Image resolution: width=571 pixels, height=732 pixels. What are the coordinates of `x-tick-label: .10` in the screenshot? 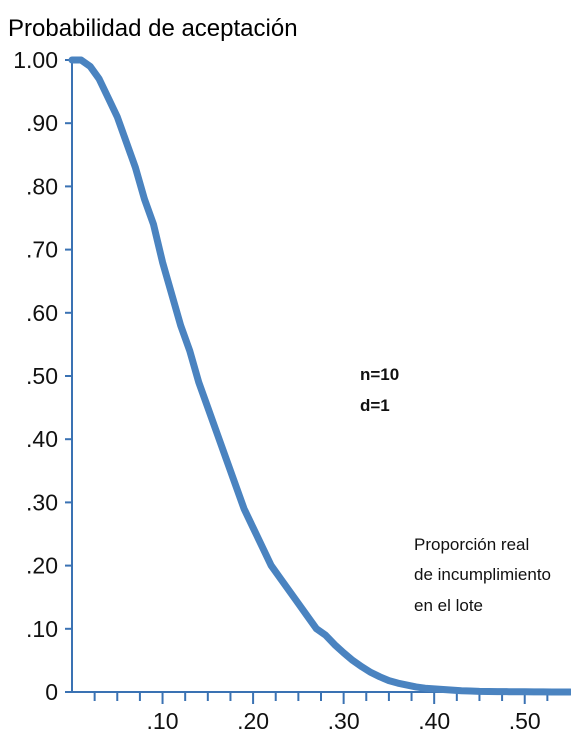 It's located at (163, 720).